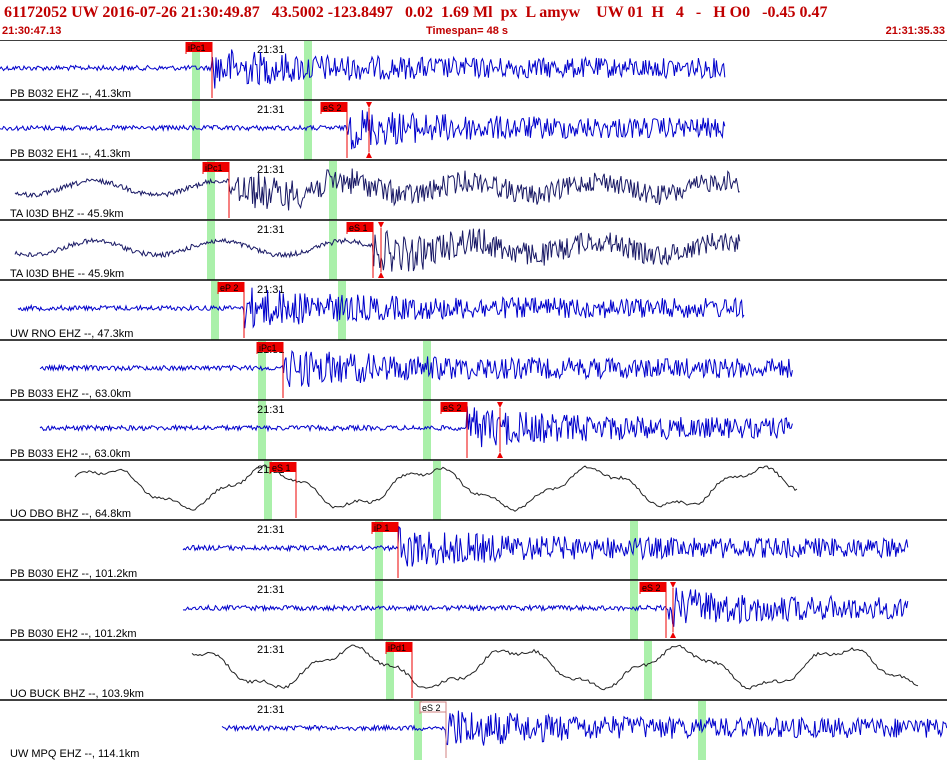 The width and height of the screenshot is (947, 760). What do you see at coordinates (181, 12) in the screenshot?
I see `origin-datetime: 2016-07-26 21:30:49.87` at bounding box center [181, 12].